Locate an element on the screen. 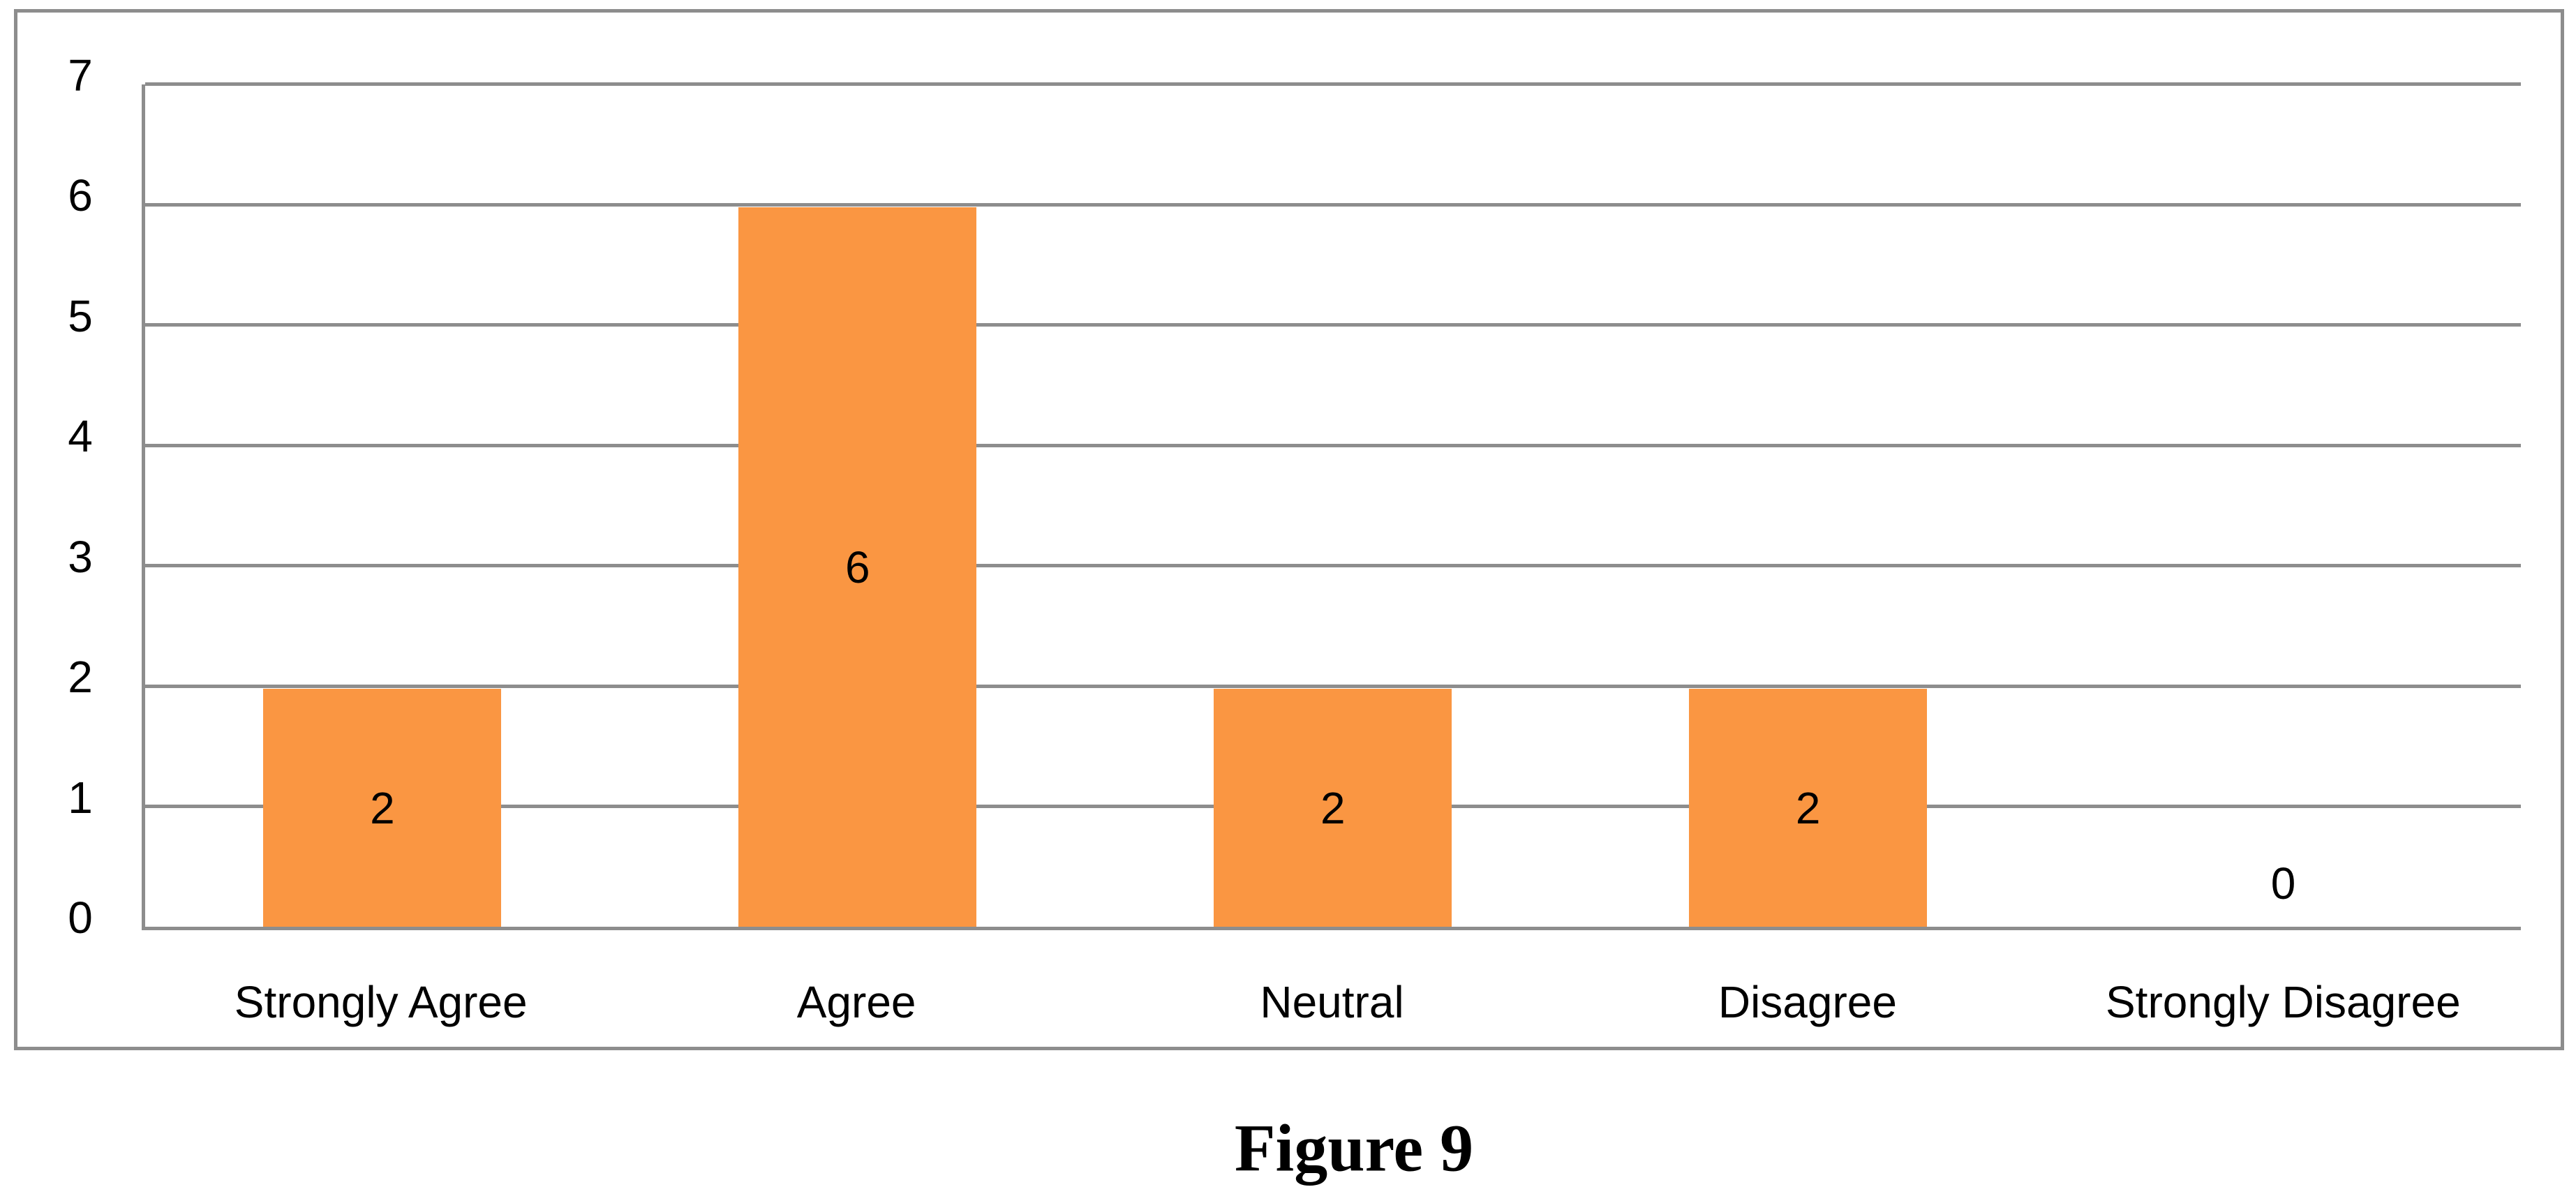  y-tick-label-0: 0 is located at coordinates (80, 918).